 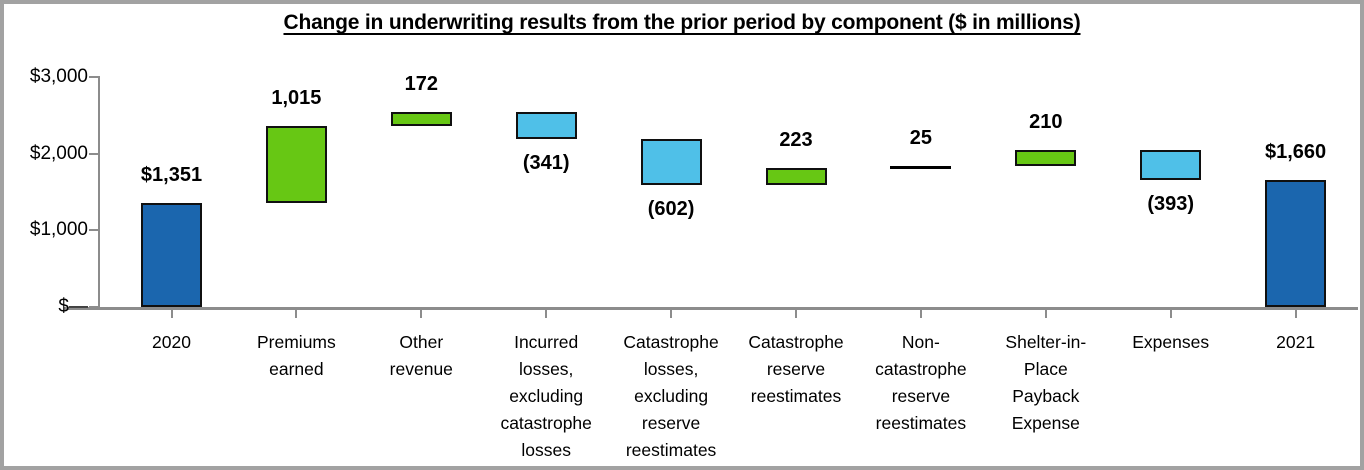 I want to click on bar-expenses, so click(x=1171, y=164).